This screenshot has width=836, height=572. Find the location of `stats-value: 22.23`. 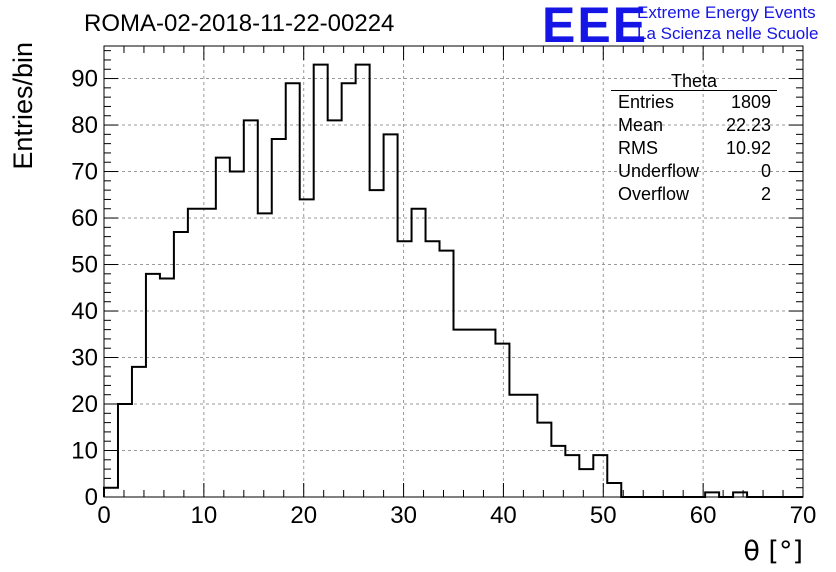

stats-value: 22.23 is located at coordinates (748, 125).